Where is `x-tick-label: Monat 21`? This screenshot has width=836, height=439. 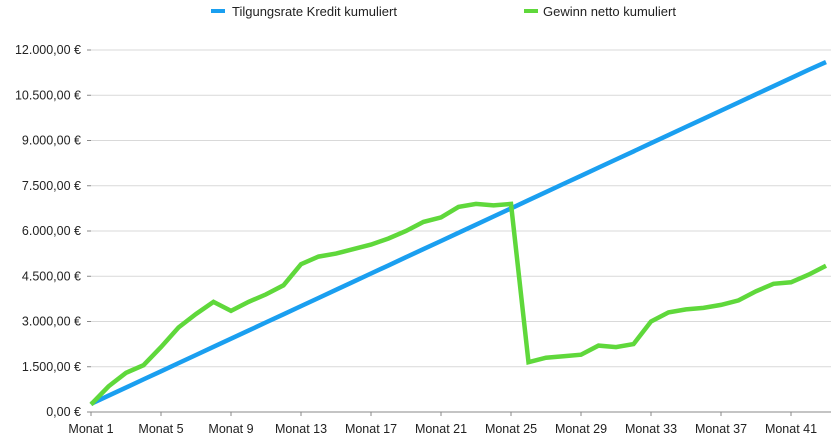 x-tick-label: Monat 21 is located at coordinates (441, 429).